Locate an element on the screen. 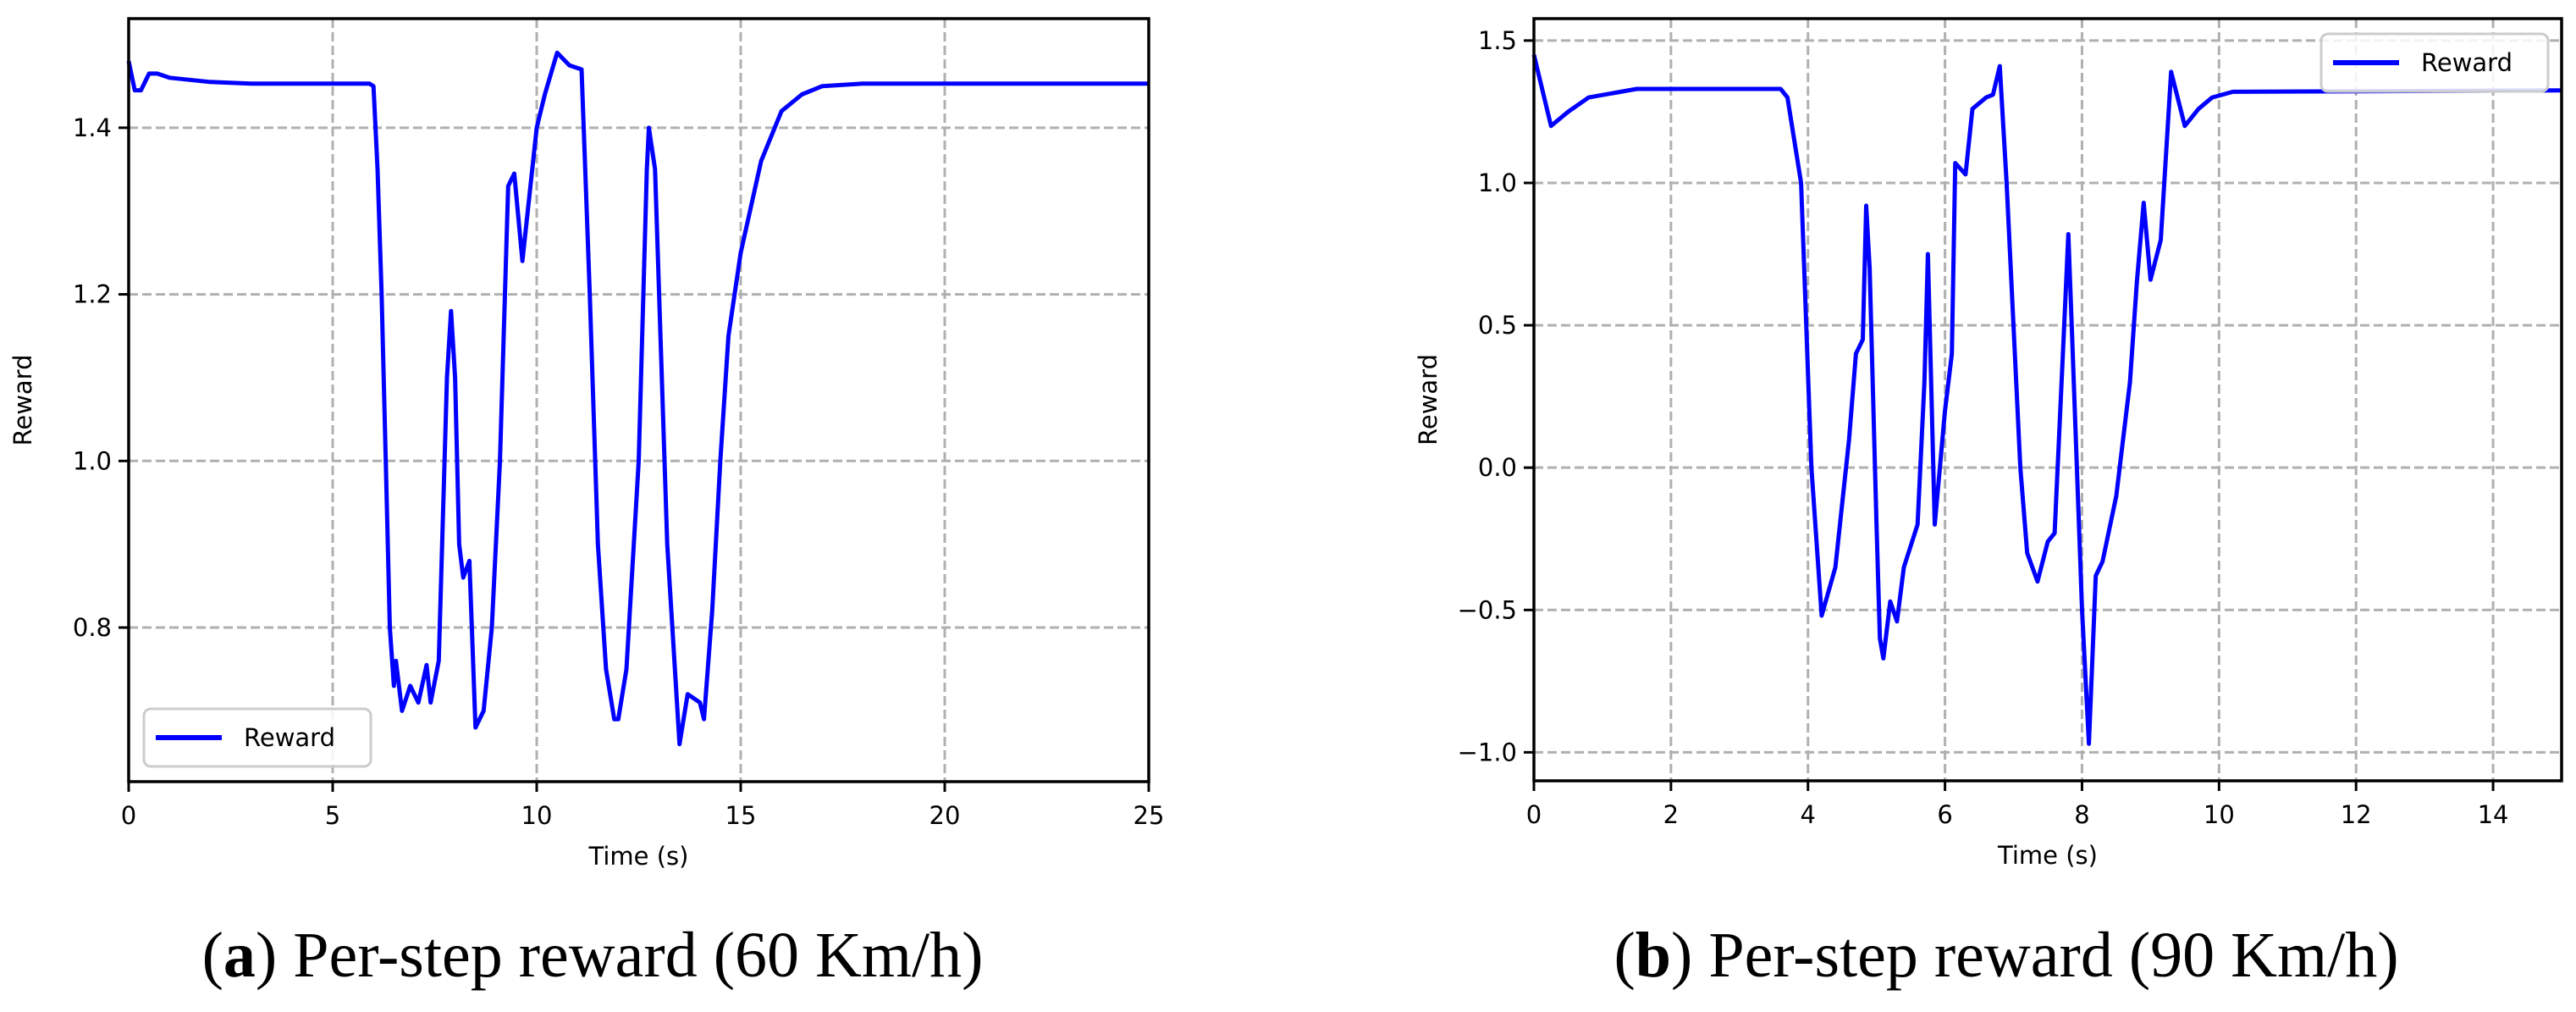  y-tick-label: 1.2 is located at coordinates (93, 294).